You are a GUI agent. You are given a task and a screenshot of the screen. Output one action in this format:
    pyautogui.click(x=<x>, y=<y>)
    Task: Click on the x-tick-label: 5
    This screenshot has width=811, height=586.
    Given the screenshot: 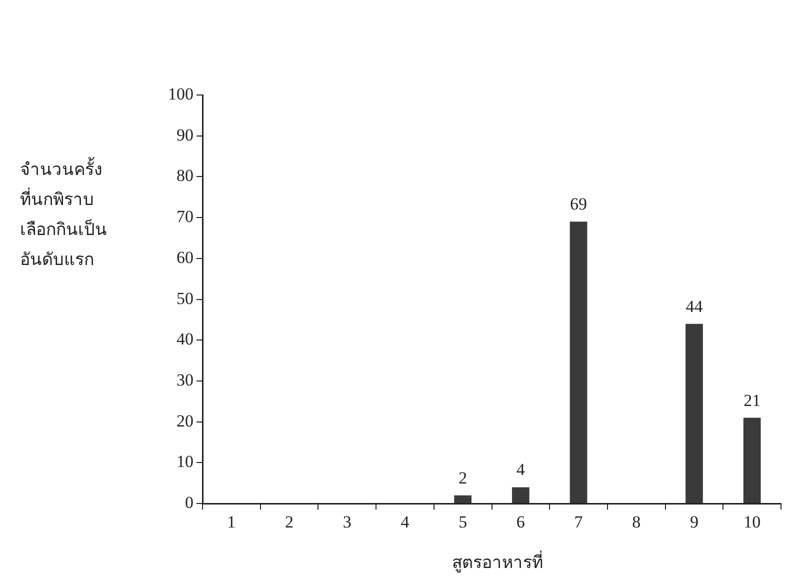 What is the action you would take?
    pyautogui.click(x=463, y=522)
    